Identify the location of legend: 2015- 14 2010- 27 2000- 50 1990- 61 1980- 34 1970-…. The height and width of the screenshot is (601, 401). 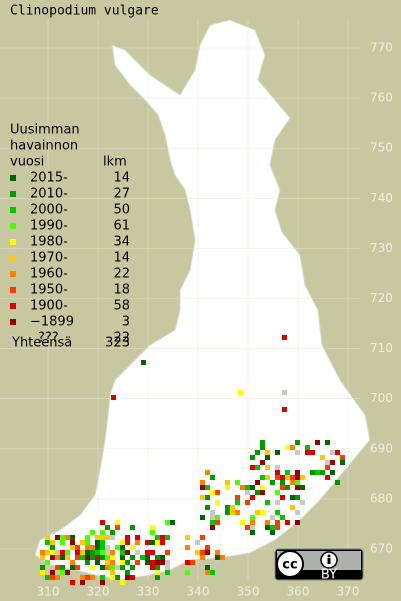
(70, 258).